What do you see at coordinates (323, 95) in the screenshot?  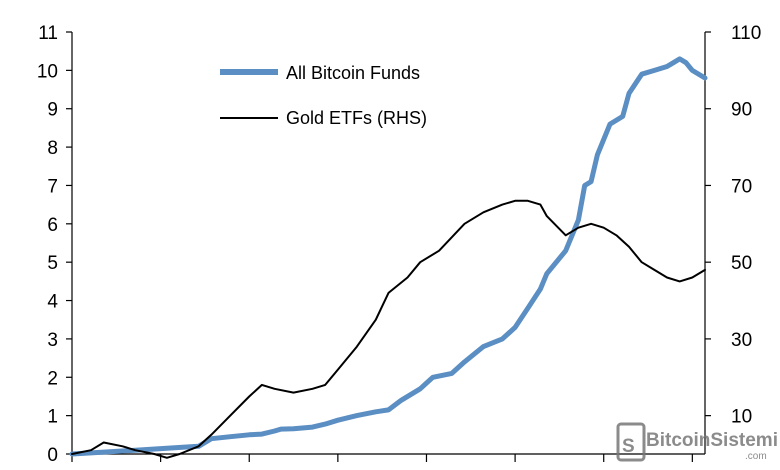 I see `legend: All Bitcoin Funds Gold ETFs (RHS)` at bounding box center [323, 95].